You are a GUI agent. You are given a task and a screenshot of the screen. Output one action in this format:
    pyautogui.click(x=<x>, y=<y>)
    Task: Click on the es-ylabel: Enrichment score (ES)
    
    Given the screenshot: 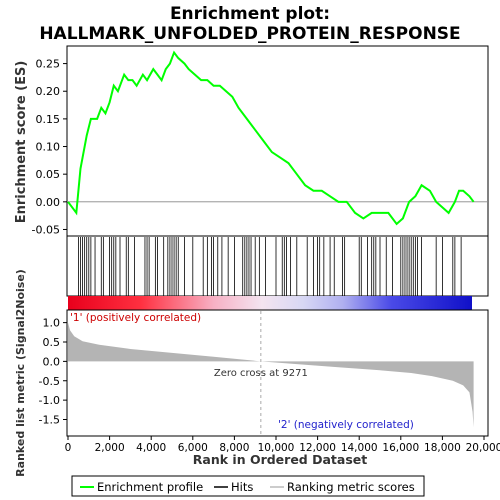 What is the action you would take?
    pyautogui.click(x=21, y=142)
    